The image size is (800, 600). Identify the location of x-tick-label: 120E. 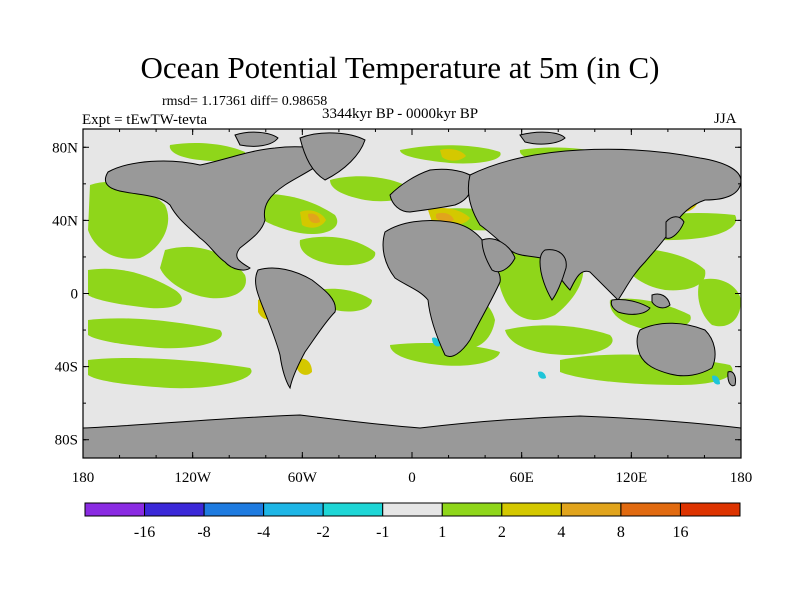
(631, 478).